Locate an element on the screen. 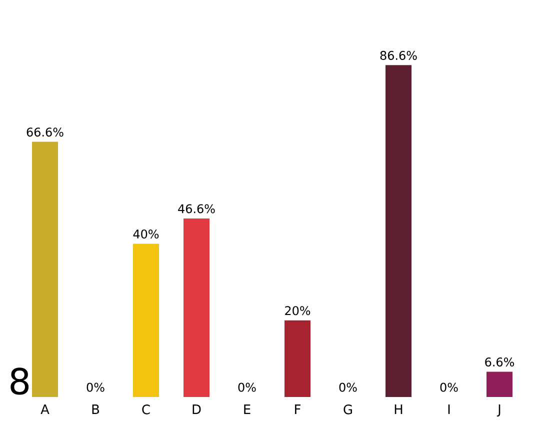 The image size is (557, 443). x-tick-label: D is located at coordinates (196, 409).